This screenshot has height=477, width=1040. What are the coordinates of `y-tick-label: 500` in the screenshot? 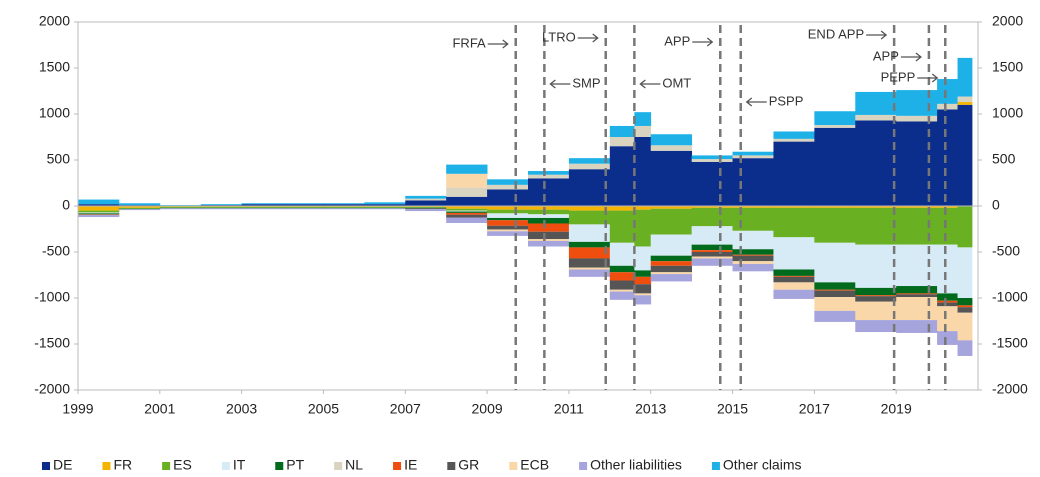 It's located at (59, 159).